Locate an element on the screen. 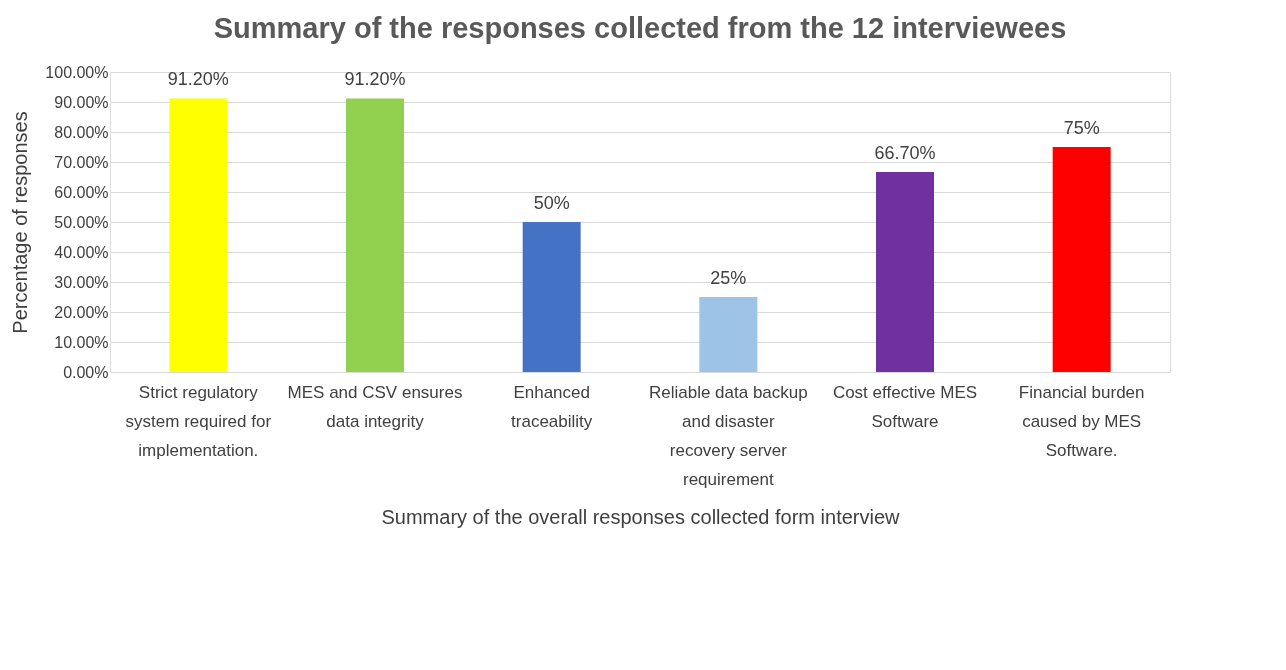 The width and height of the screenshot is (1286, 670). y-tick-label: 70.00% is located at coordinates (81, 162).